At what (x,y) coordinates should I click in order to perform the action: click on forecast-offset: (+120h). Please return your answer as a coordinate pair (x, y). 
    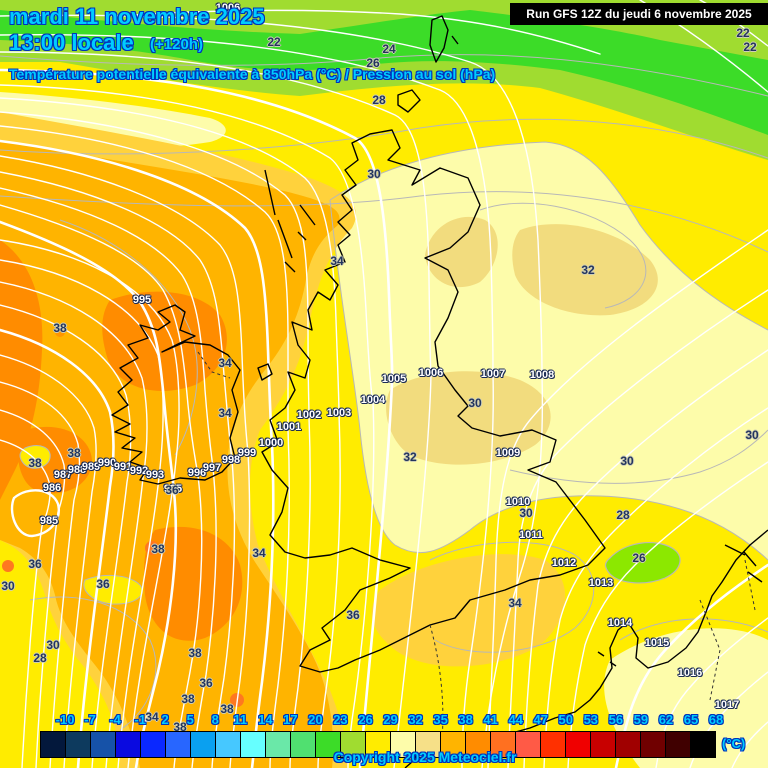
    Looking at the image, I should click on (176, 44).